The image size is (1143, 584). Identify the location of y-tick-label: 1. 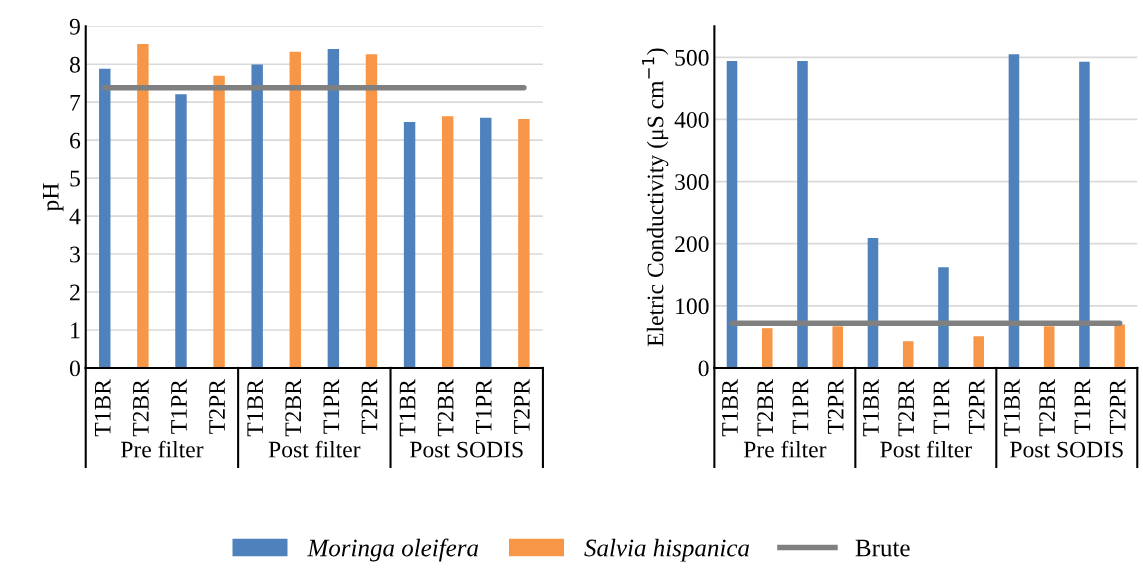
(75, 330).